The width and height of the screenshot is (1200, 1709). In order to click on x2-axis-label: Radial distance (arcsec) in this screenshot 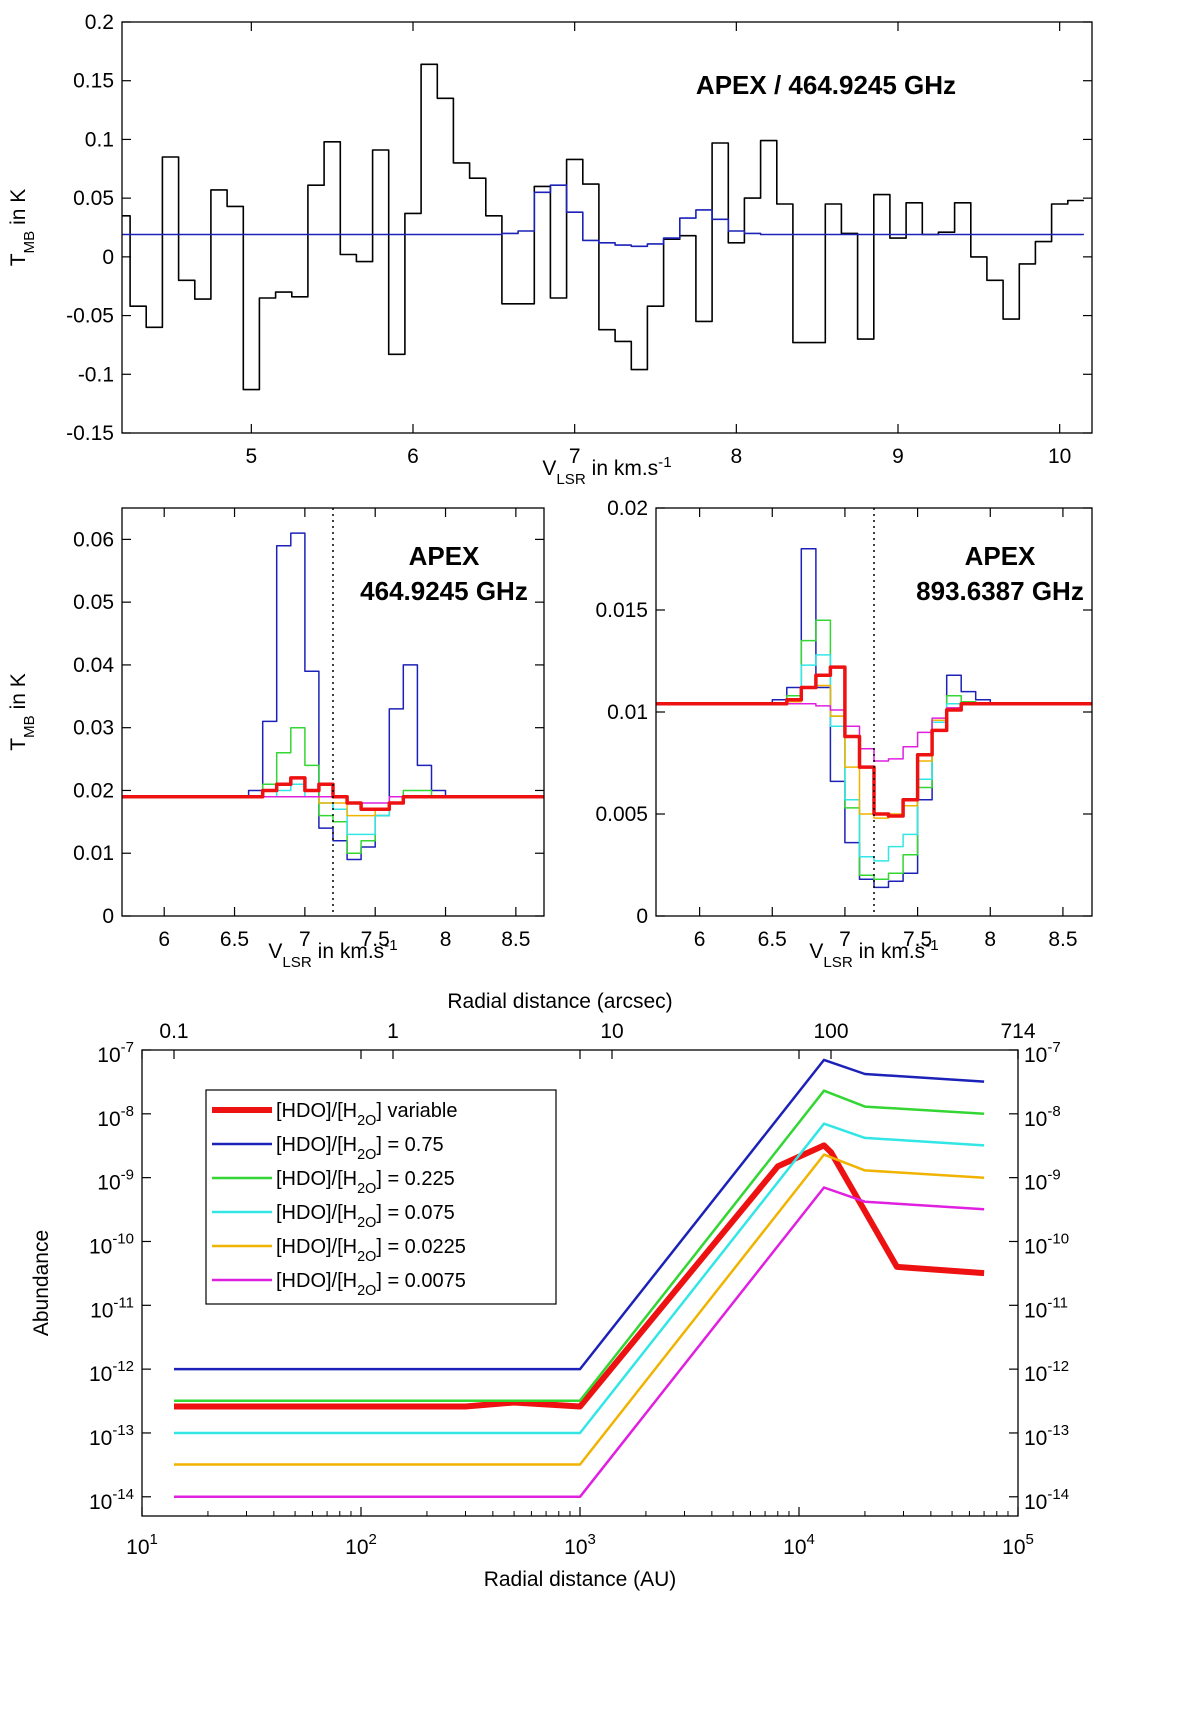, I will do `click(559, 1001)`.